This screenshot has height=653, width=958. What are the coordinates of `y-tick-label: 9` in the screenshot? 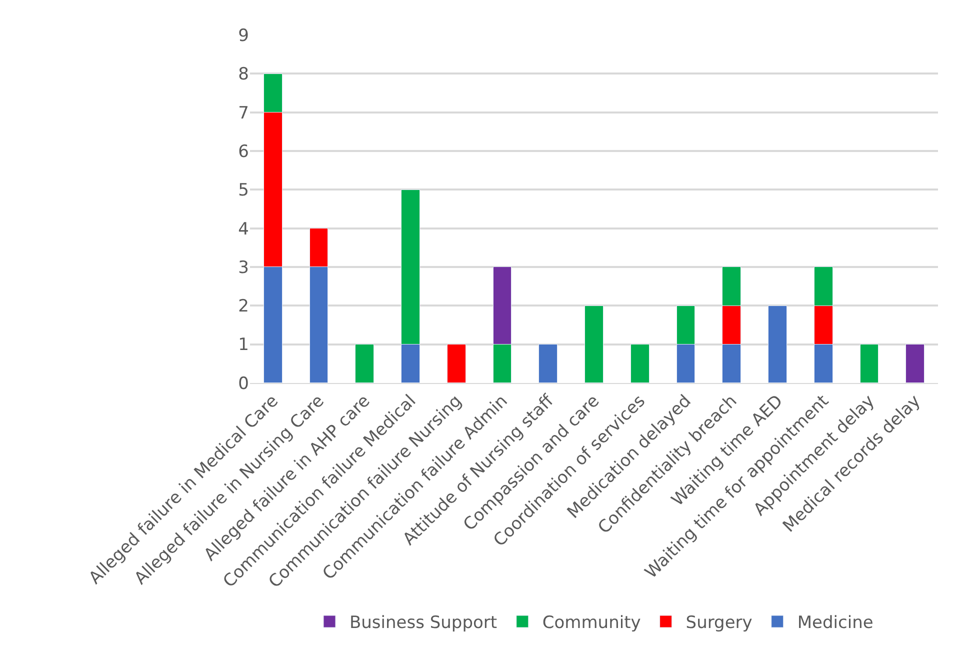 It's located at (243, 36).